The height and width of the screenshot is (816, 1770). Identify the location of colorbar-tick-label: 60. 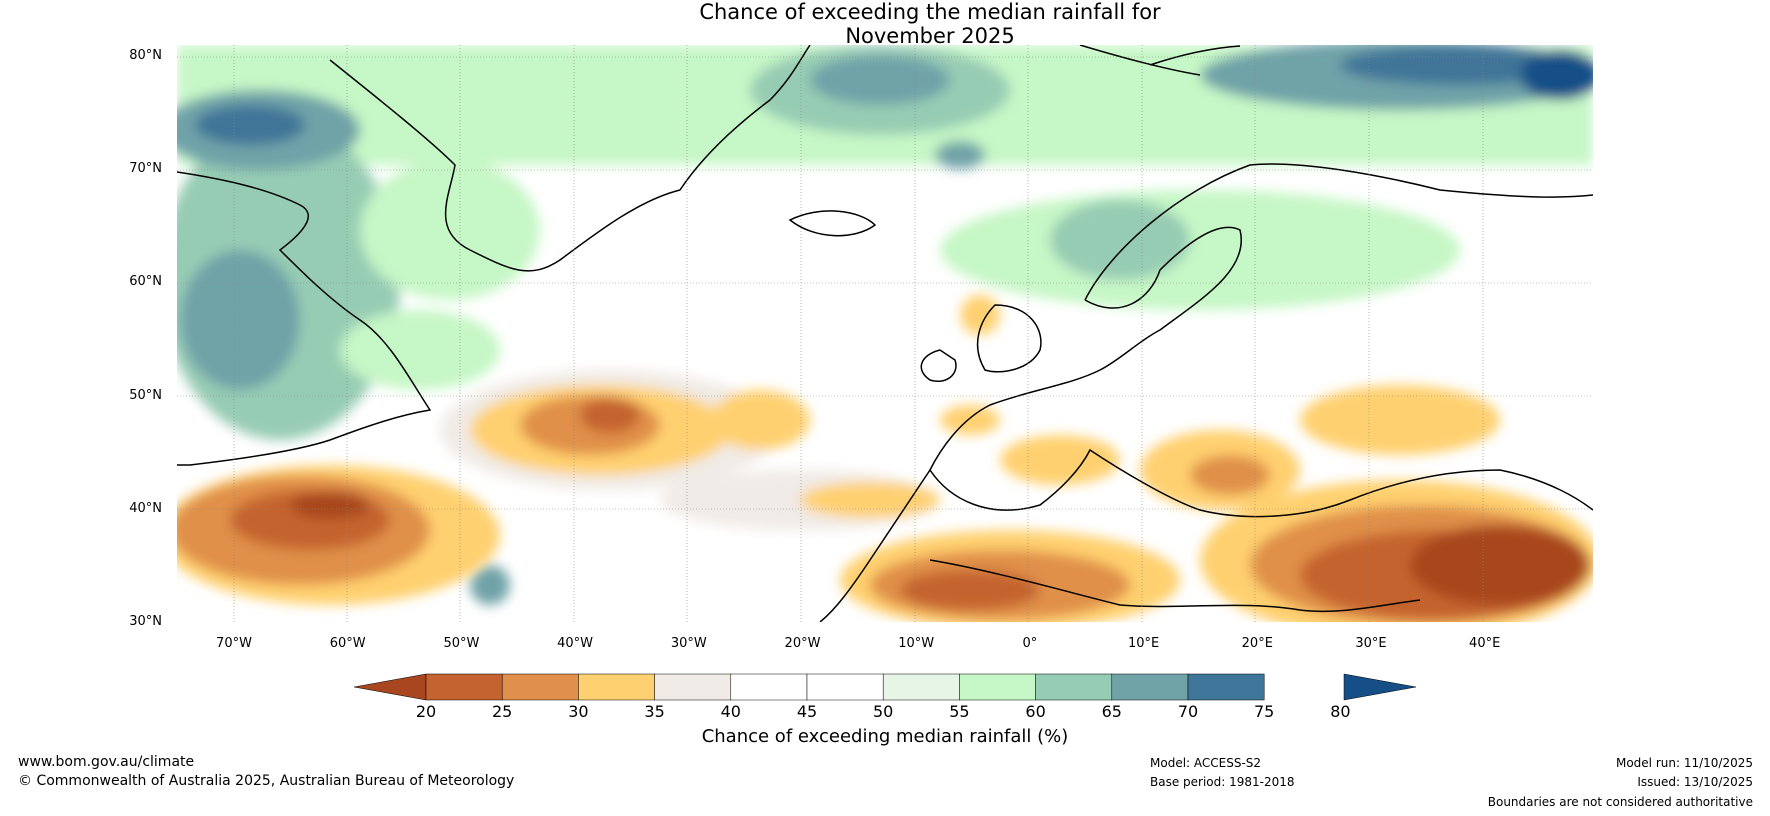
(1035, 711).